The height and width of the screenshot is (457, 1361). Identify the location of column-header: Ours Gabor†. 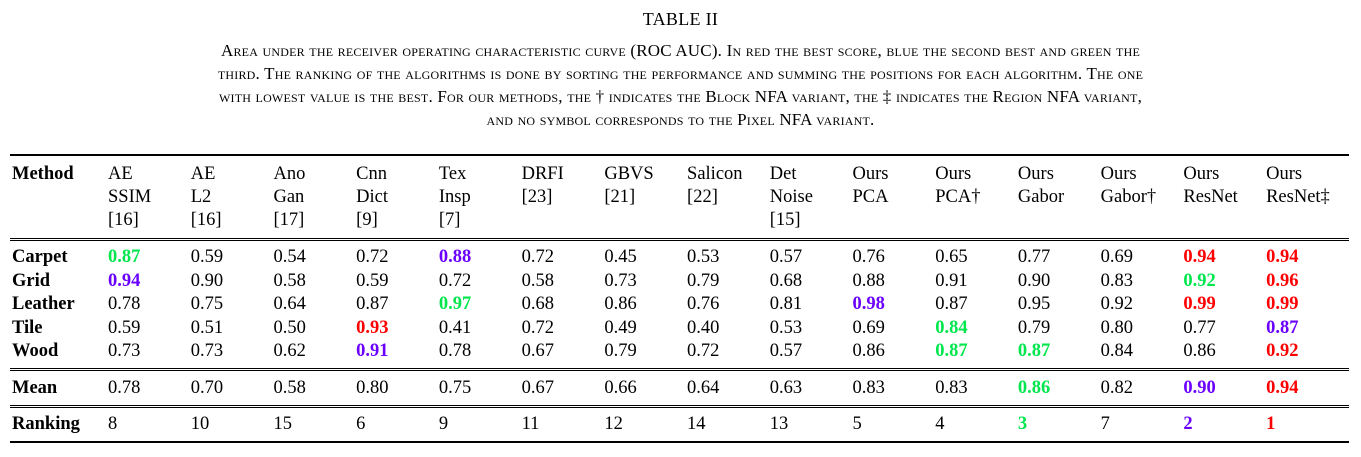
(1142, 197).